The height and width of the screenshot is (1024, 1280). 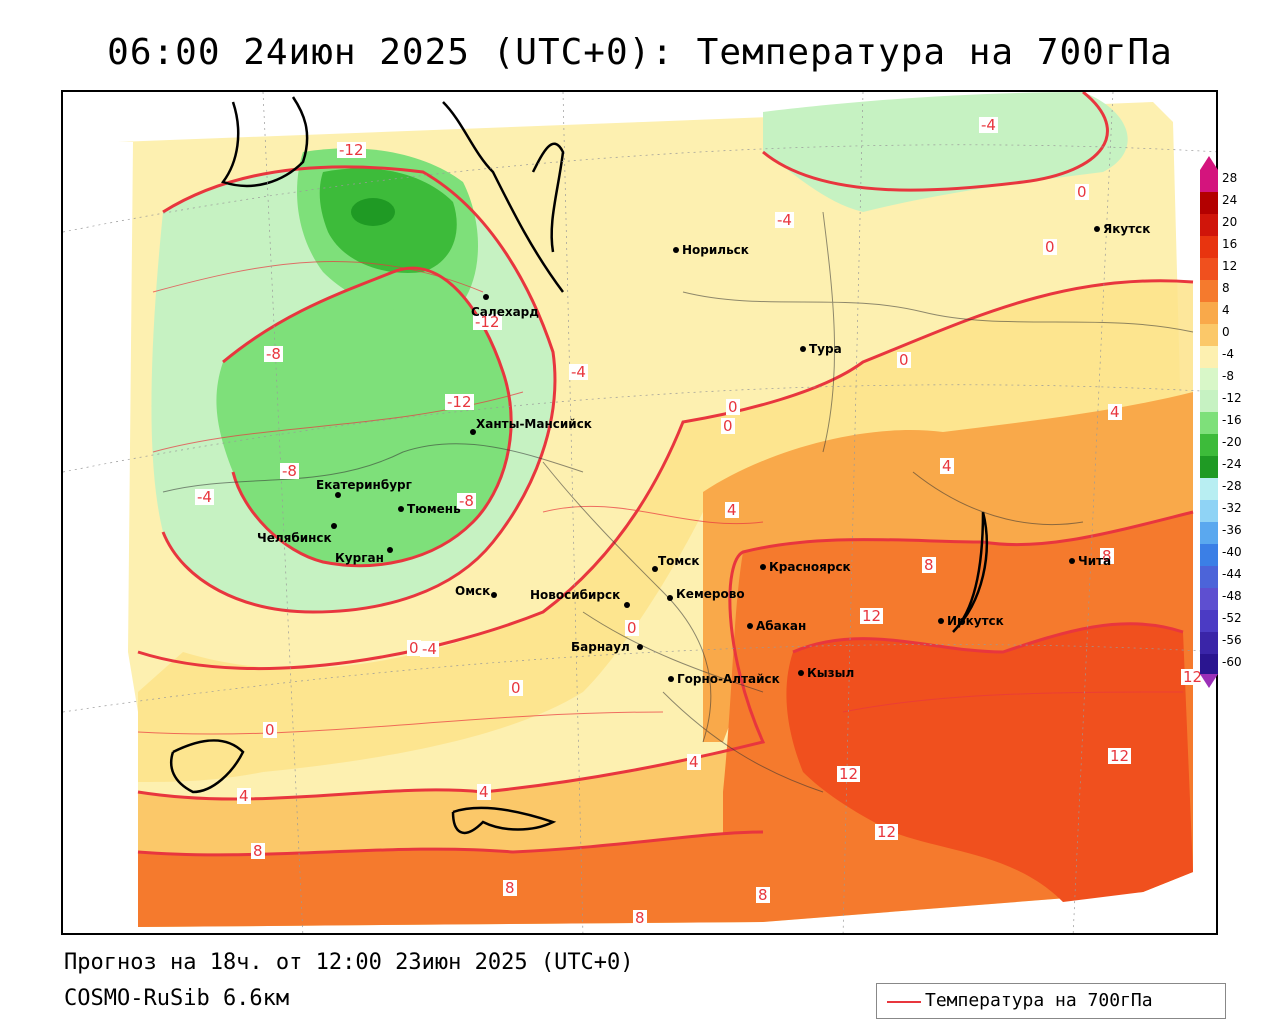 What do you see at coordinates (728, 679) in the screenshot?
I see `city-label: Горно-Алтайск` at bounding box center [728, 679].